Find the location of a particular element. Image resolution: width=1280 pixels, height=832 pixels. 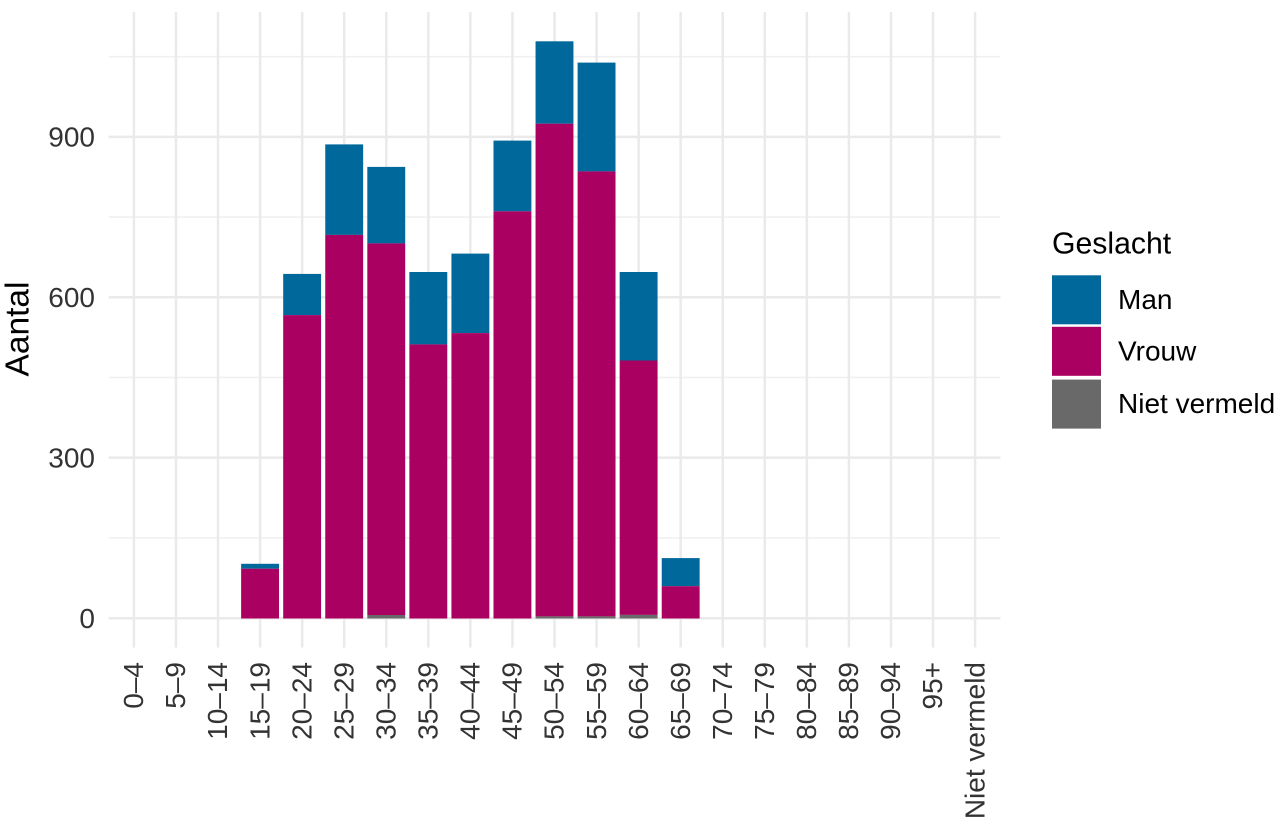

svg-text: Geslacht is located at coordinates (1112, 244).